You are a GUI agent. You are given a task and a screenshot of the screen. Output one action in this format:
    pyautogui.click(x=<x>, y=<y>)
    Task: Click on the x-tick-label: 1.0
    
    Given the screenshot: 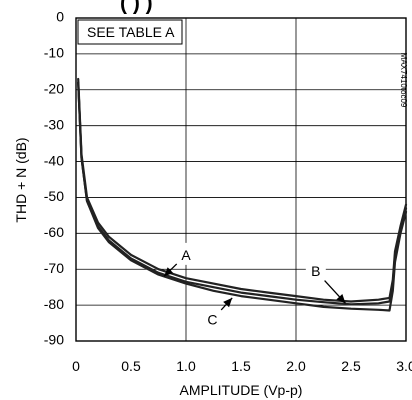 What is the action you would take?
    pyautogui.click(x=186, y=366)
    